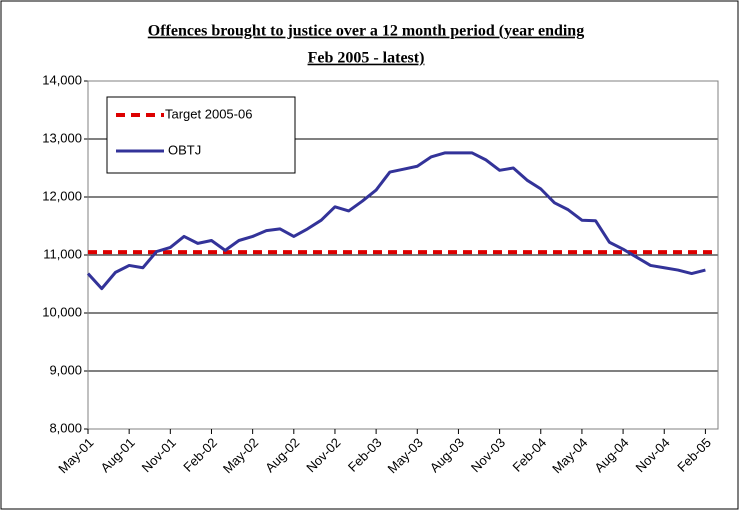  Describe the element at coordinates (65, 369) in the screenshot. I see `y-tick-label: 9,000` at that location.